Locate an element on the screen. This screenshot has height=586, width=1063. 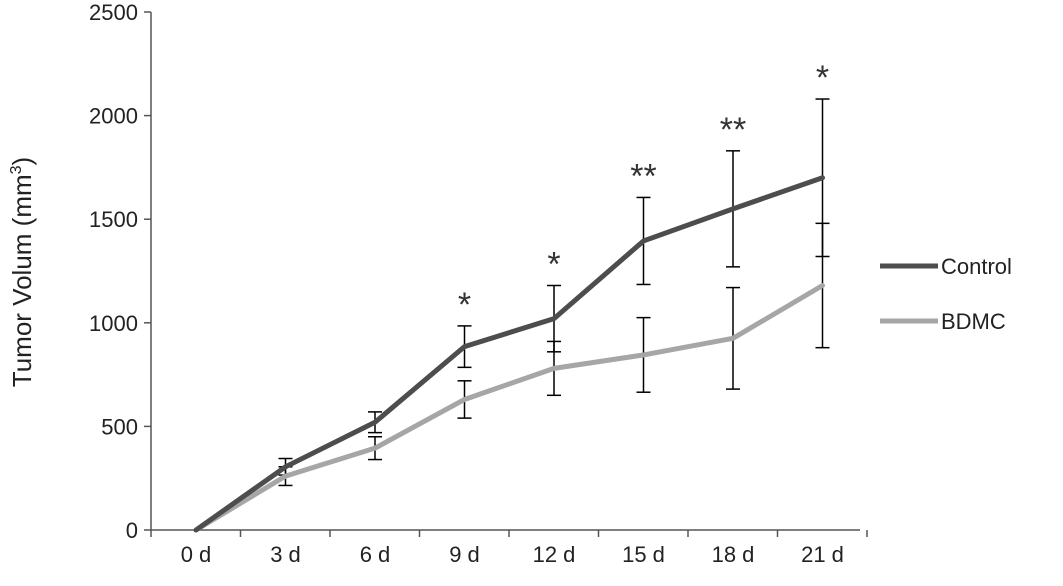
y-tick-label: 2500 is located at coordinates (113, 12).